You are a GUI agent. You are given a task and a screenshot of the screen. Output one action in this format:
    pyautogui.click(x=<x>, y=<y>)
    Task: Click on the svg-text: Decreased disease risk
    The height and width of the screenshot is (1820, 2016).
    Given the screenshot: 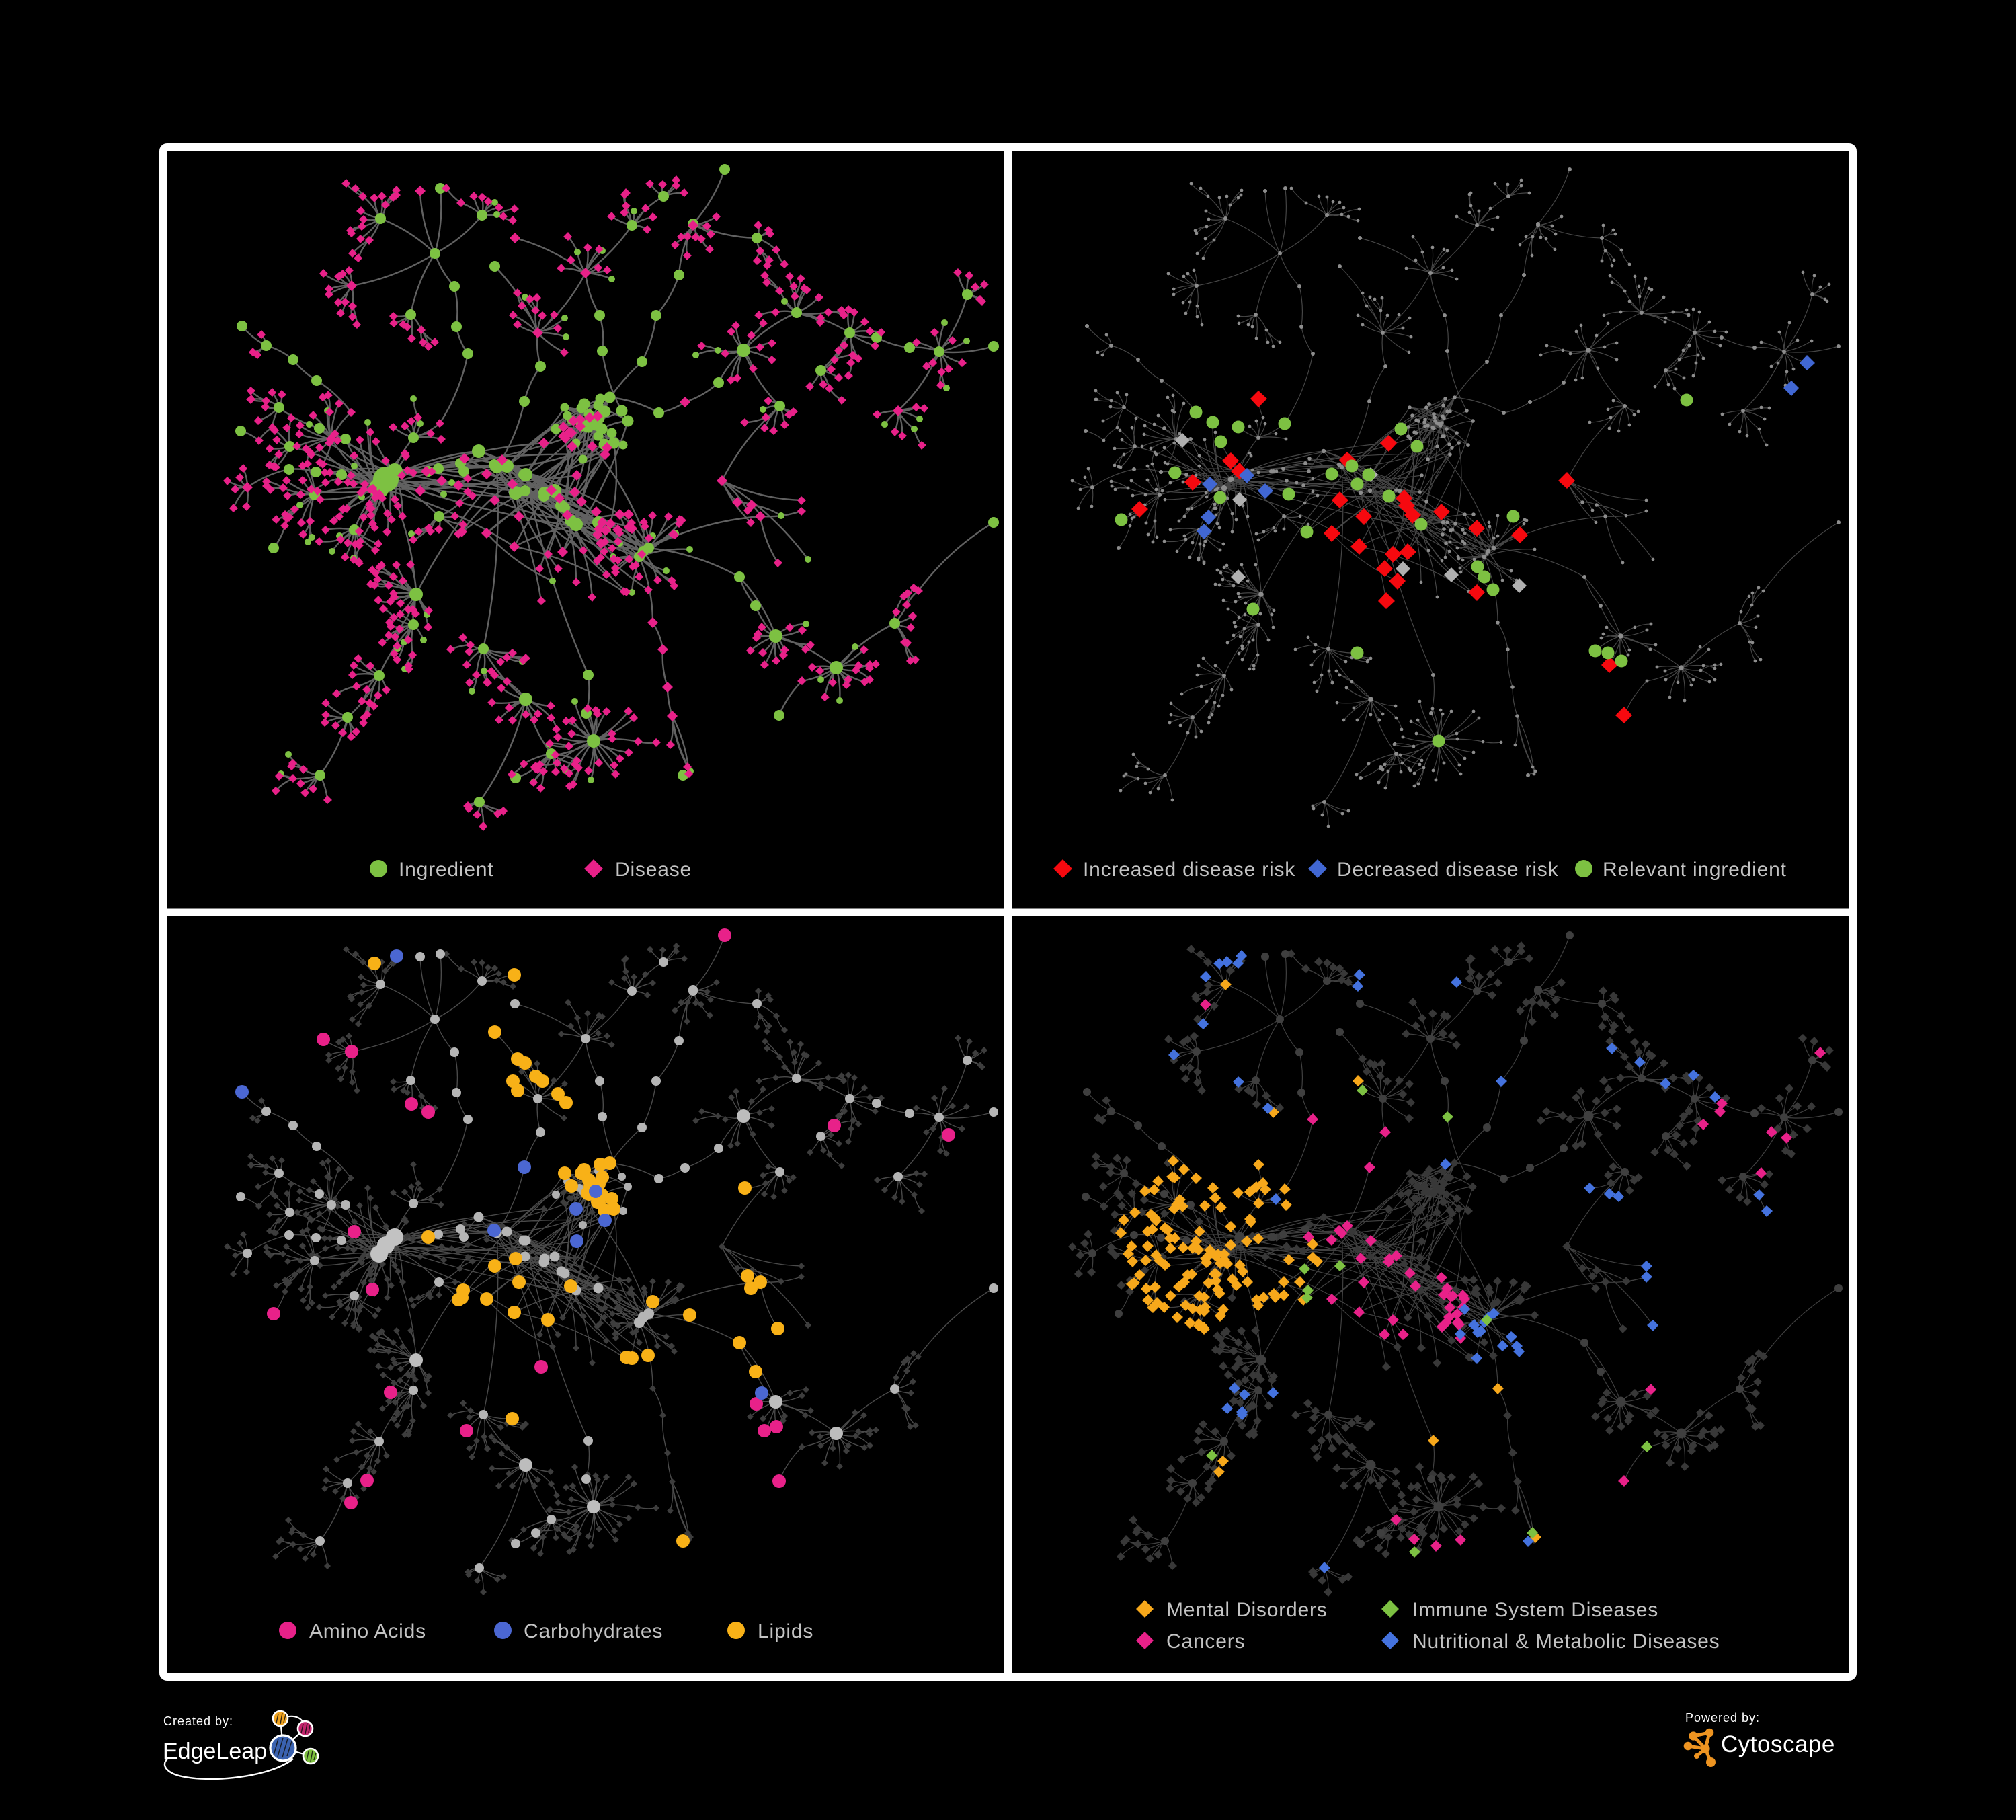 What is the action you would take?
    pyautogui.click(x=1448, y=870)
    